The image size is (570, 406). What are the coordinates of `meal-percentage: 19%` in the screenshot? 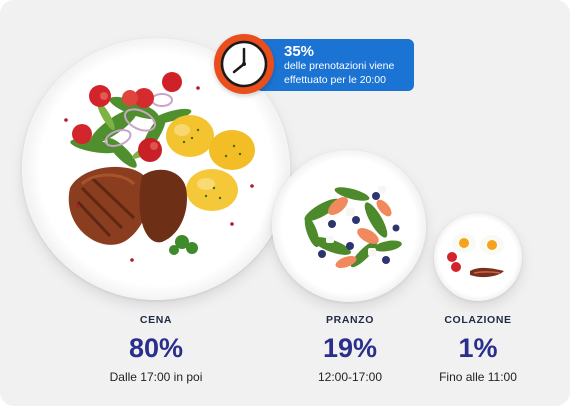 It's located at (350, 348).